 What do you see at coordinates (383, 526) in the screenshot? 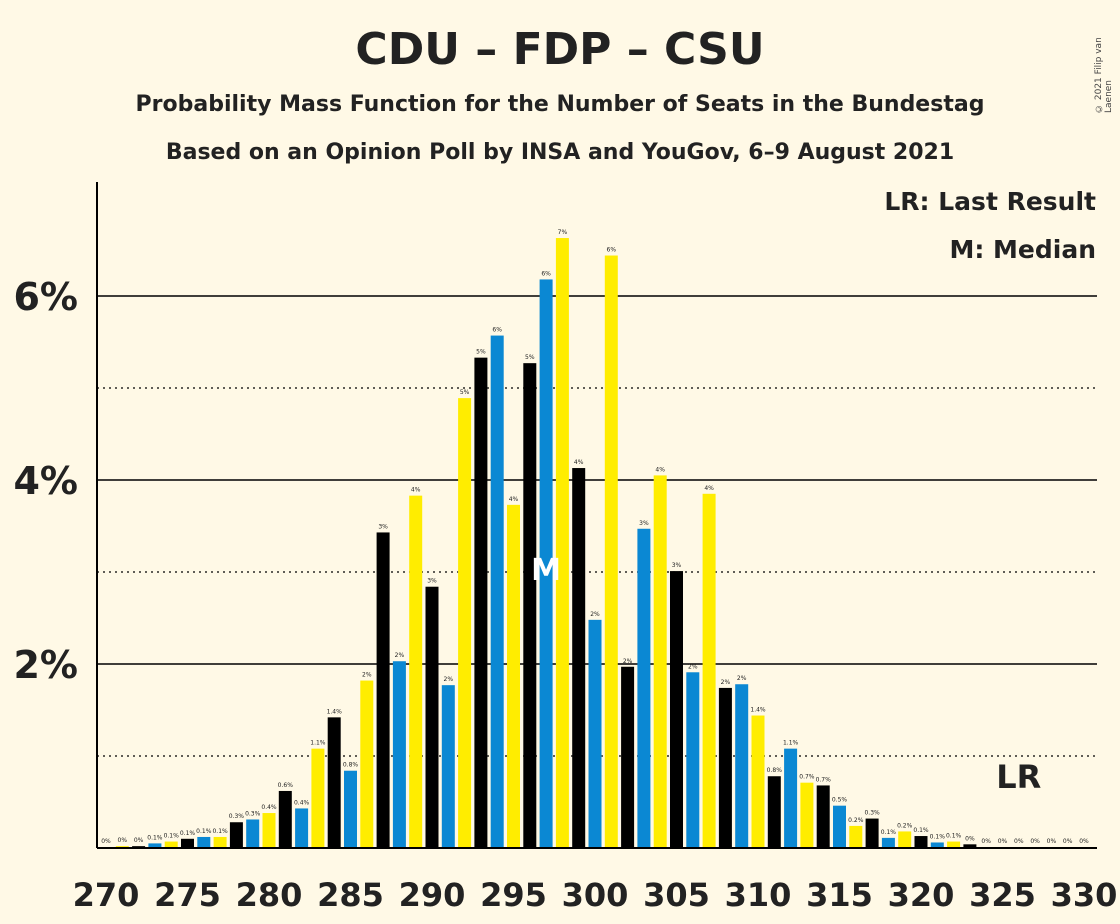
I see `bar-value-label-287: 3%` at bounding box center [383, 526].